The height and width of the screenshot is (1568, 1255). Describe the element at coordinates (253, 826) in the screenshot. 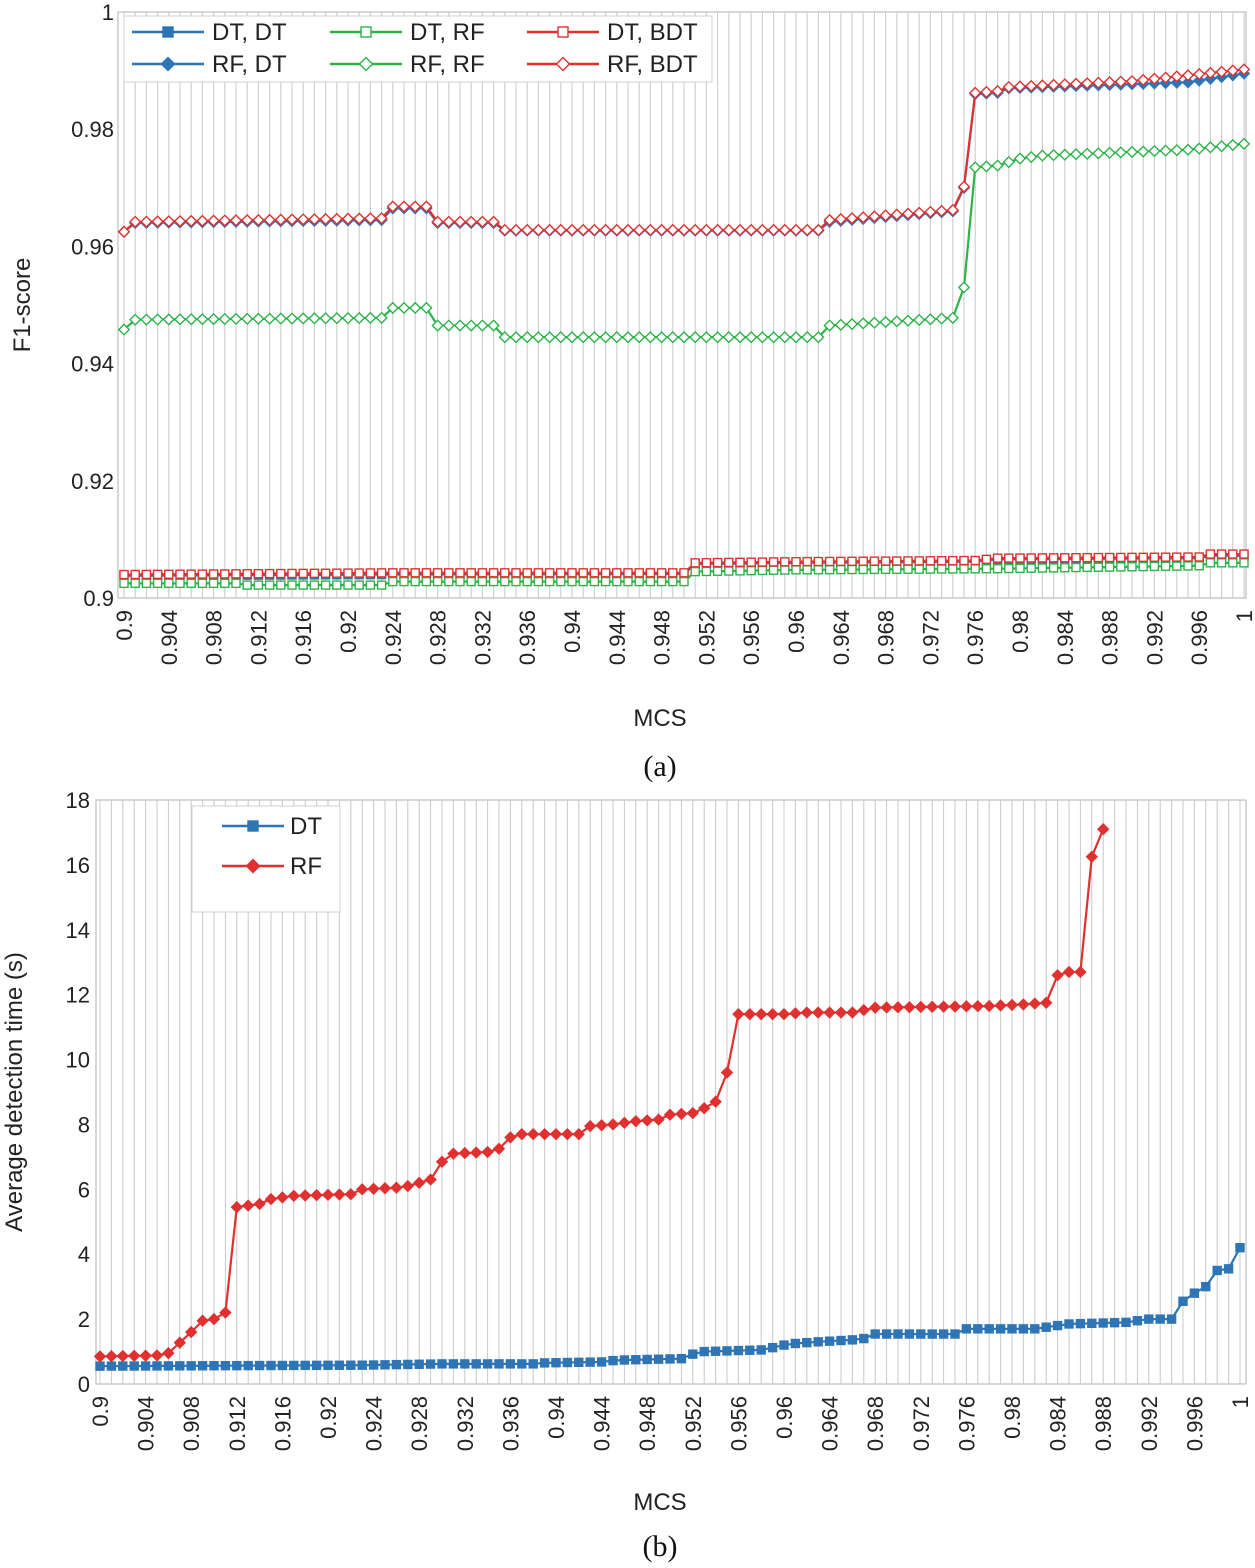

I see `legend-marker` at that location.